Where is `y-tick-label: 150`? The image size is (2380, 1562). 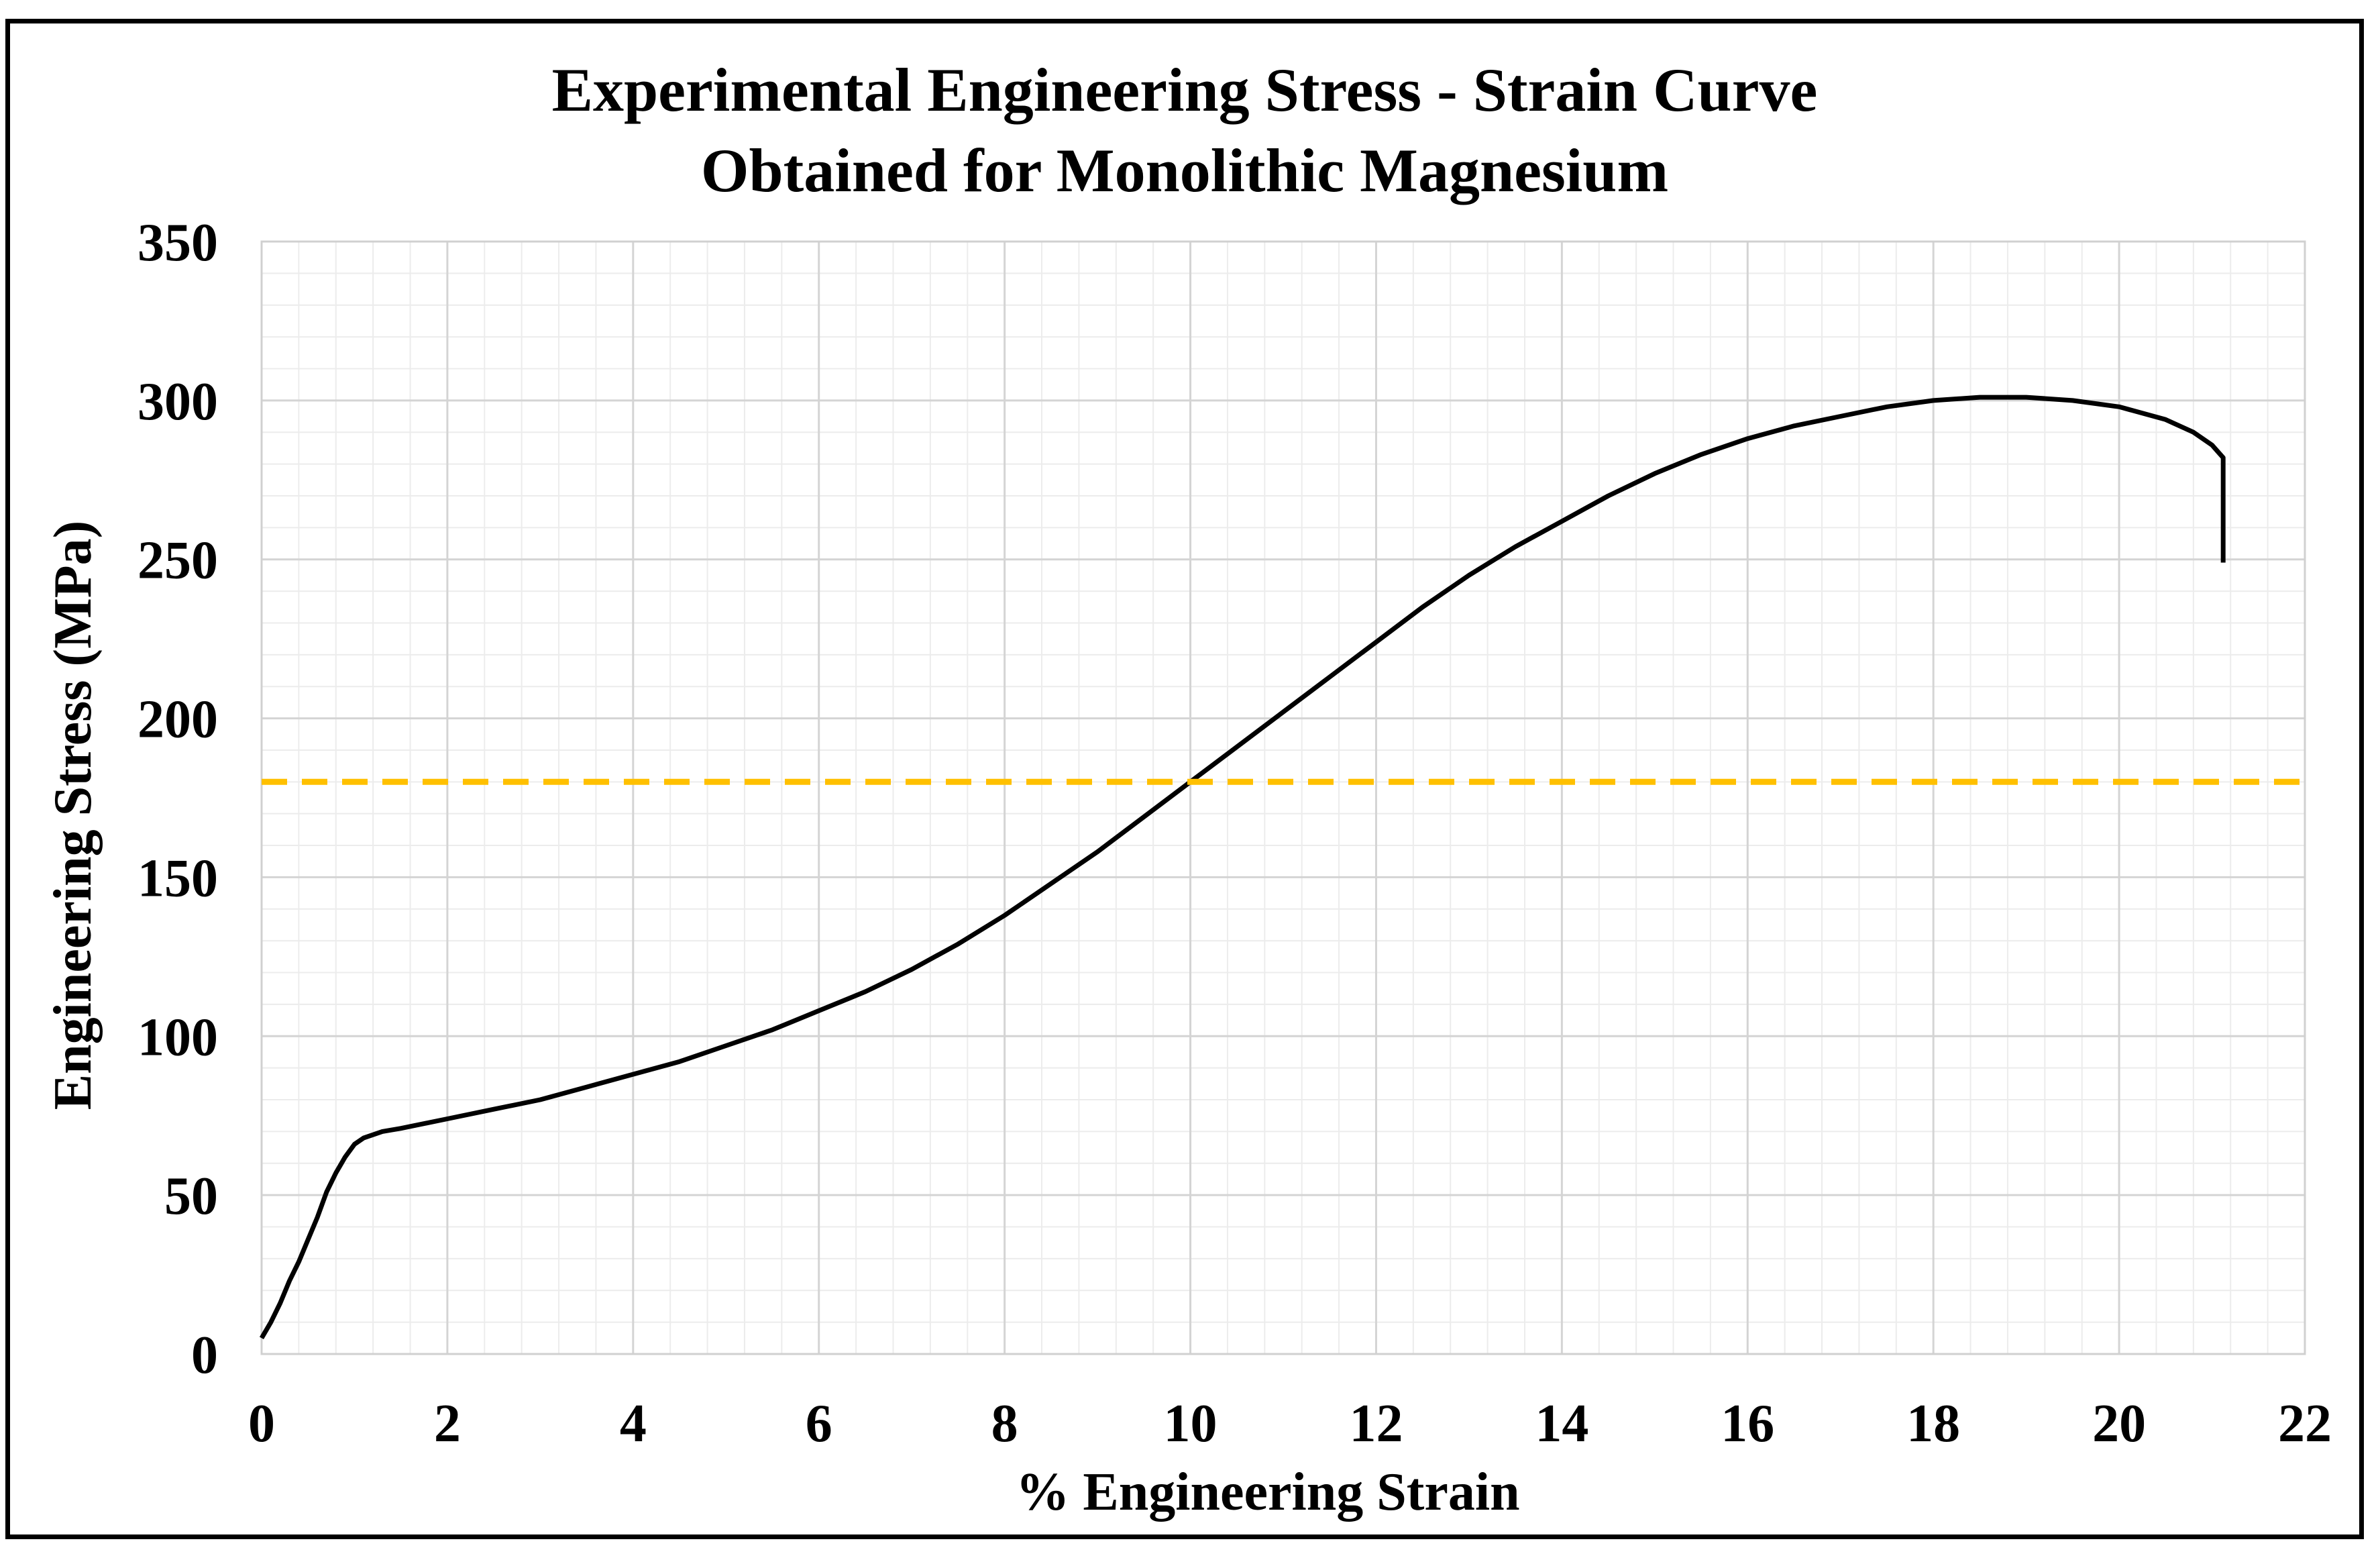 y-tick-label: 150 is located at coordinates (178, 878).